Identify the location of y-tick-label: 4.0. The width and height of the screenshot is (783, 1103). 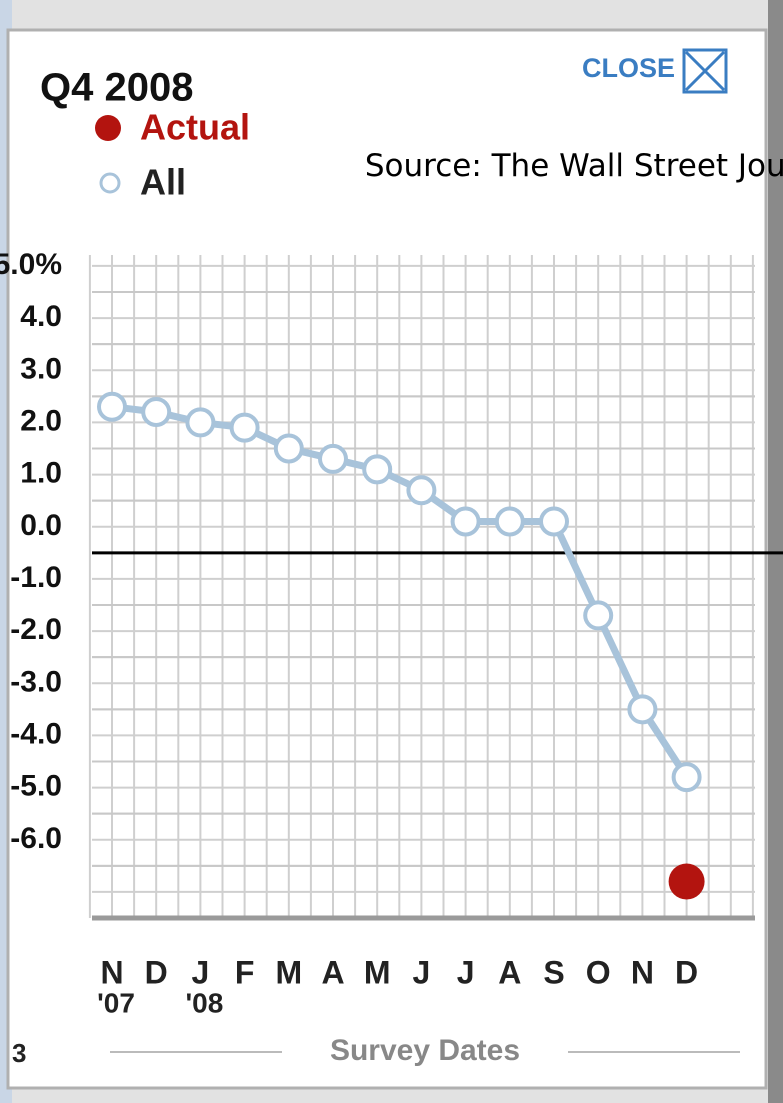
(41, 316).